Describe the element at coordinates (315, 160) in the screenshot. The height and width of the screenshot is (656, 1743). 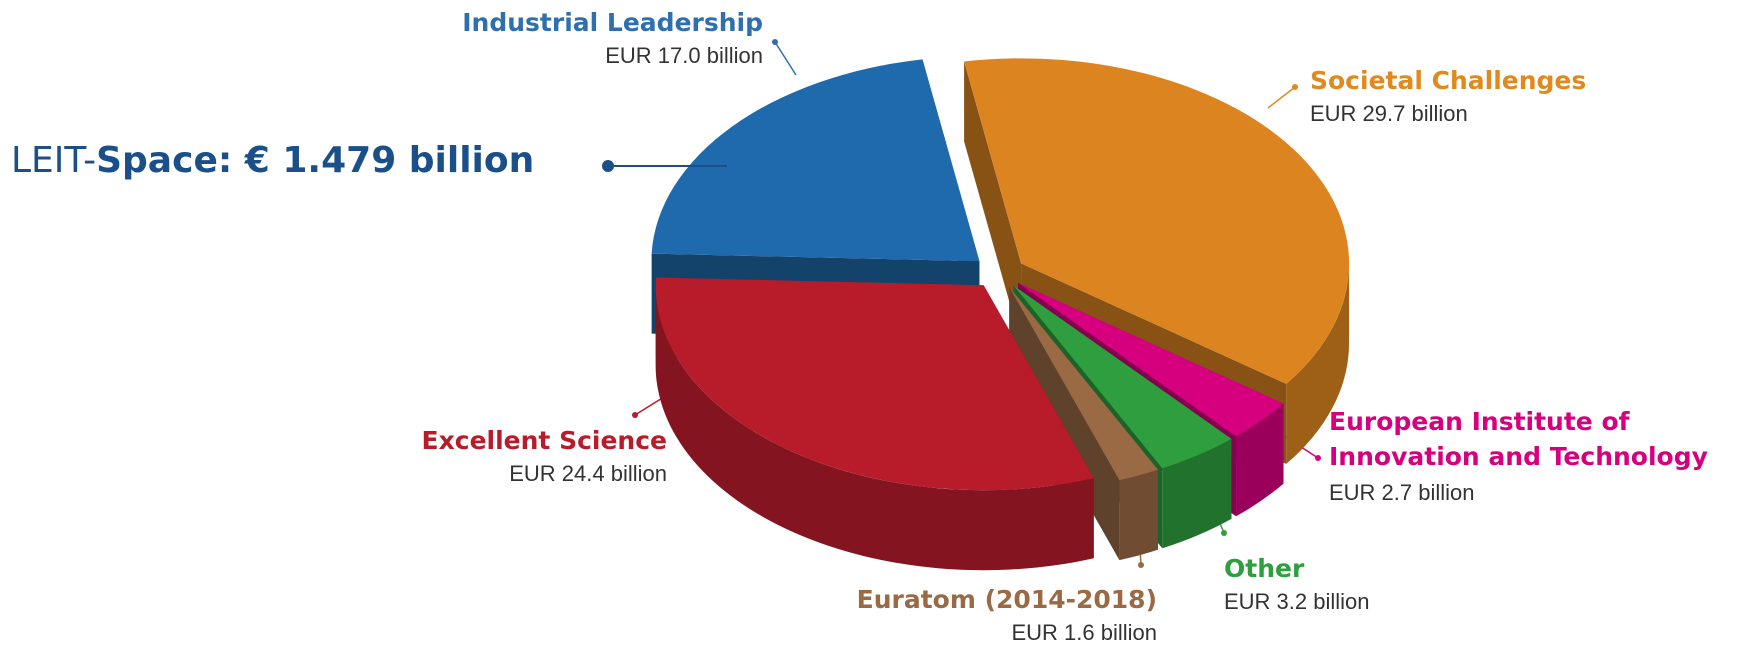
I see `annotation-text: Space: € 1.479 billion` at that location.